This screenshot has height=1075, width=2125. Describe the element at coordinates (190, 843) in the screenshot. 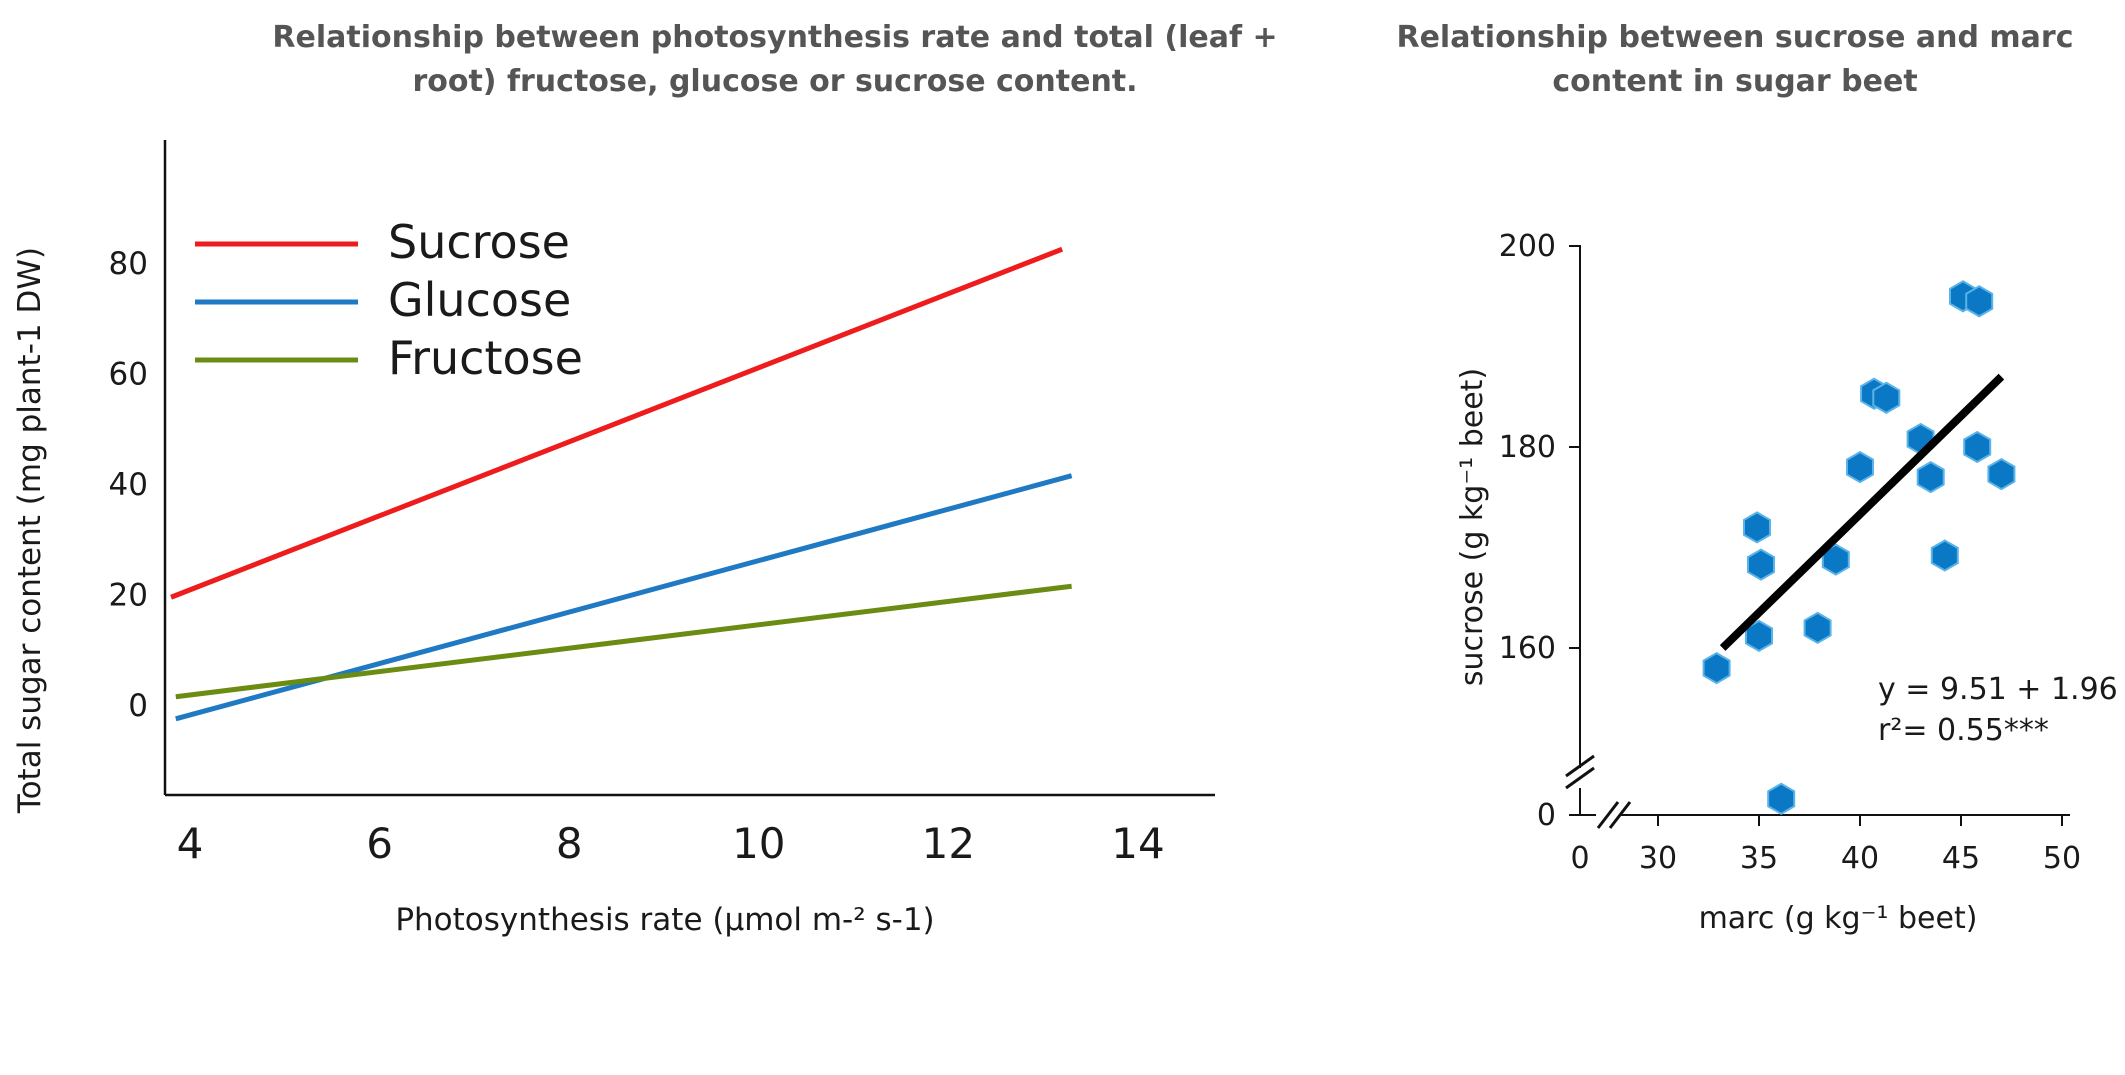

I see `chart1-x-tick-label: 4` at that location.